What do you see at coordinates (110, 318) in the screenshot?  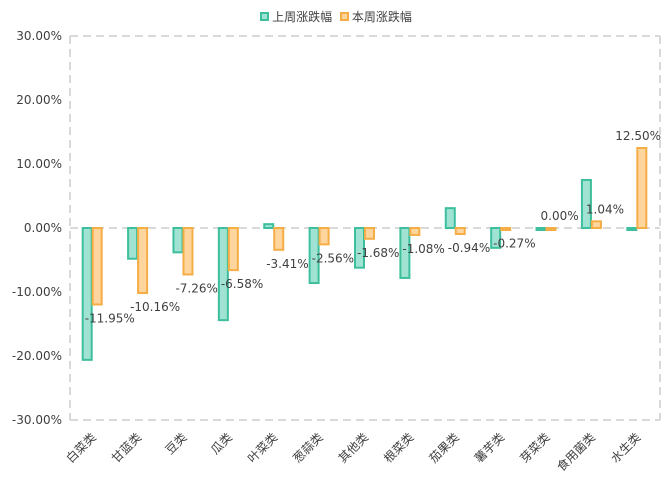 I see `data-label: -11.95%` at bounding box center [110, 318].